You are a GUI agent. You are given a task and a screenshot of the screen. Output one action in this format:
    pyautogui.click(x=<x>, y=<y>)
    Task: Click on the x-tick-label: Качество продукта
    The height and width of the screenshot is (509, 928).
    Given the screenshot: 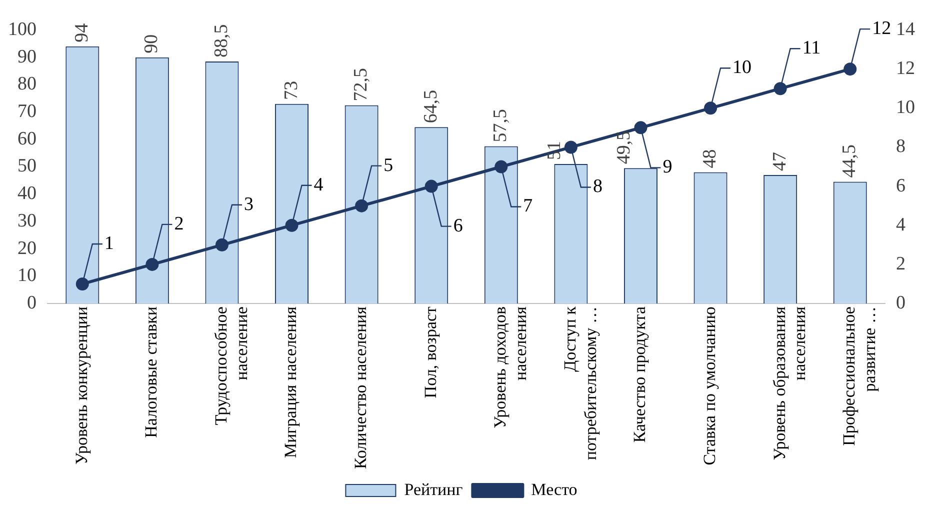 What is the action you would take?
    pyautogui.click(x=640, y=374)
    